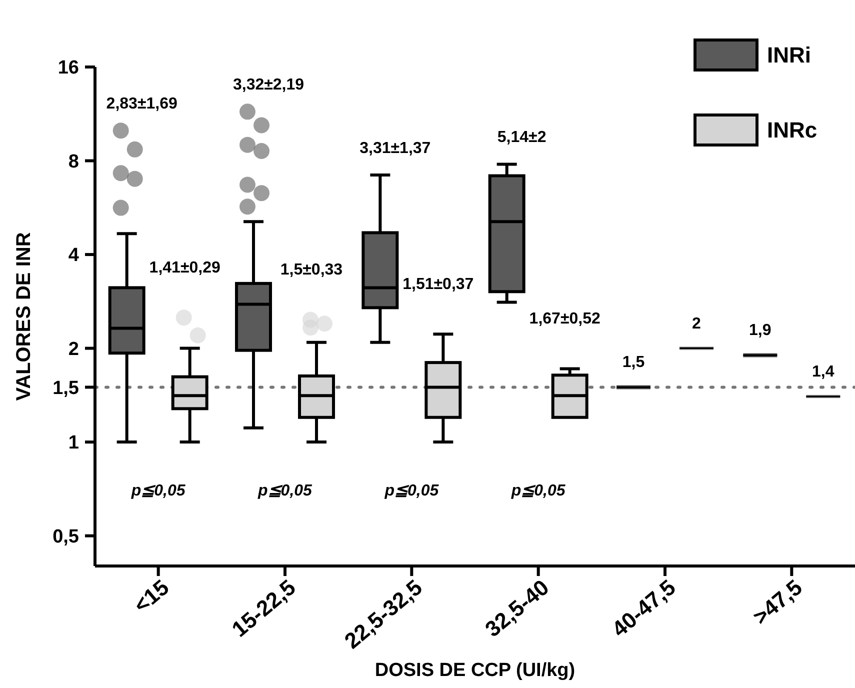 This screenshot has width=855, height=688. What do you see at coordinates (823, 372) in the screenshot?
I see `text: 1,4` at bounding box center [823, 372].